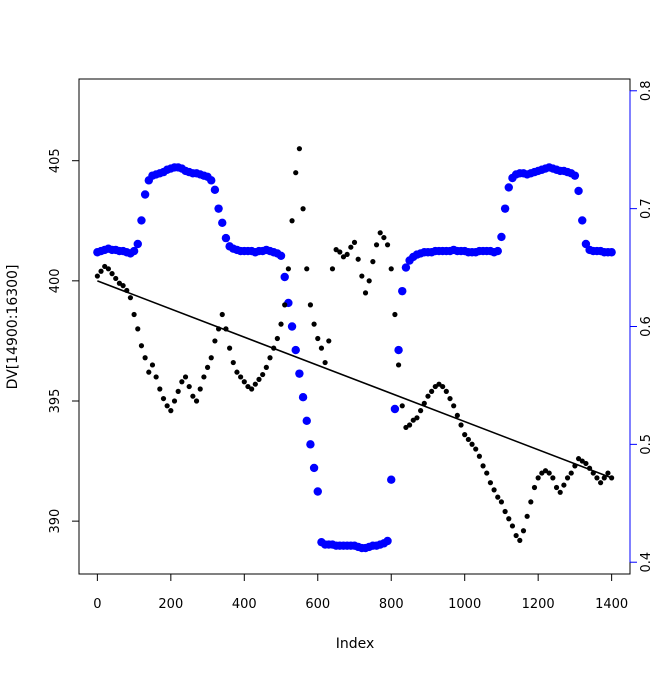 The height and width of the screenshot is (673, 671). I want to click on y-axis-left: 390 395 400 405, so click(64, 341).